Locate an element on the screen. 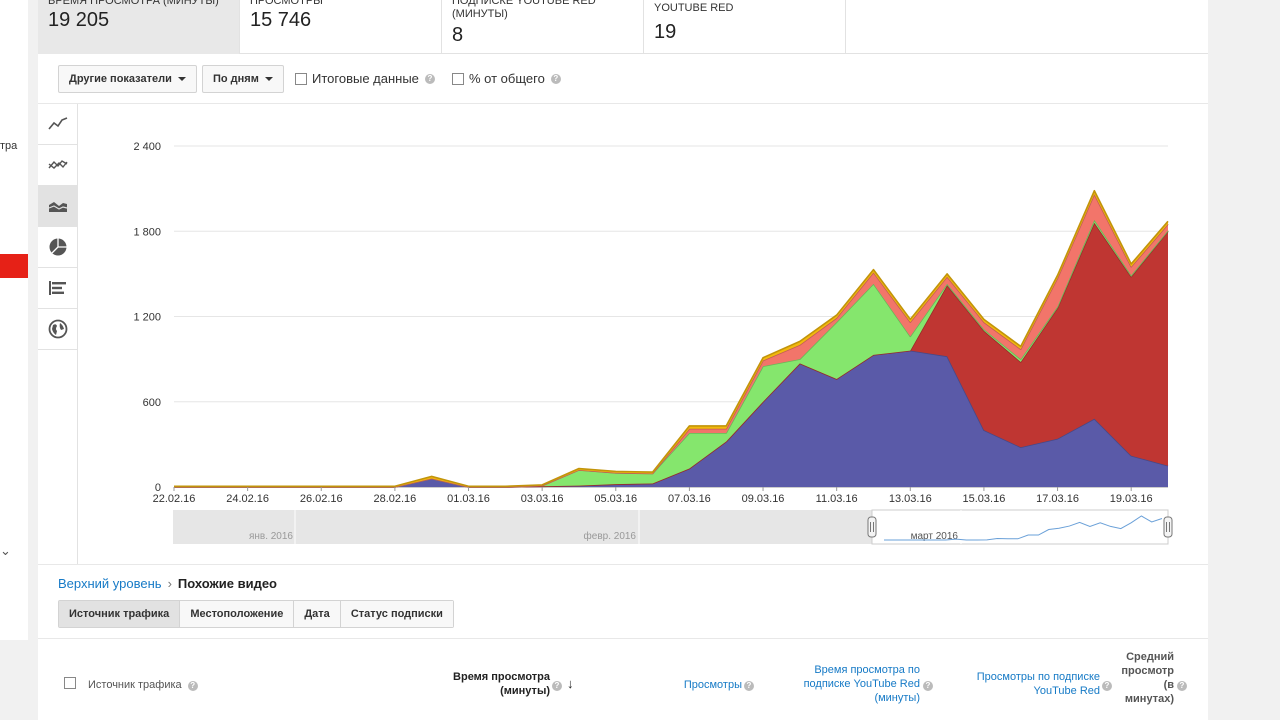  header-views: Просмотры is located at coordinates (712, 685).